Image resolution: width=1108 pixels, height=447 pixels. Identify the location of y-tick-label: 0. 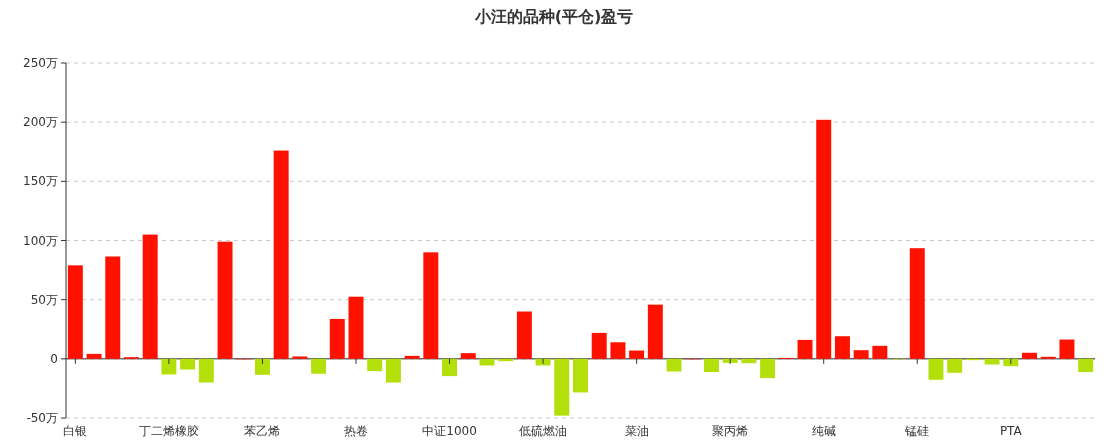
(54, 358).